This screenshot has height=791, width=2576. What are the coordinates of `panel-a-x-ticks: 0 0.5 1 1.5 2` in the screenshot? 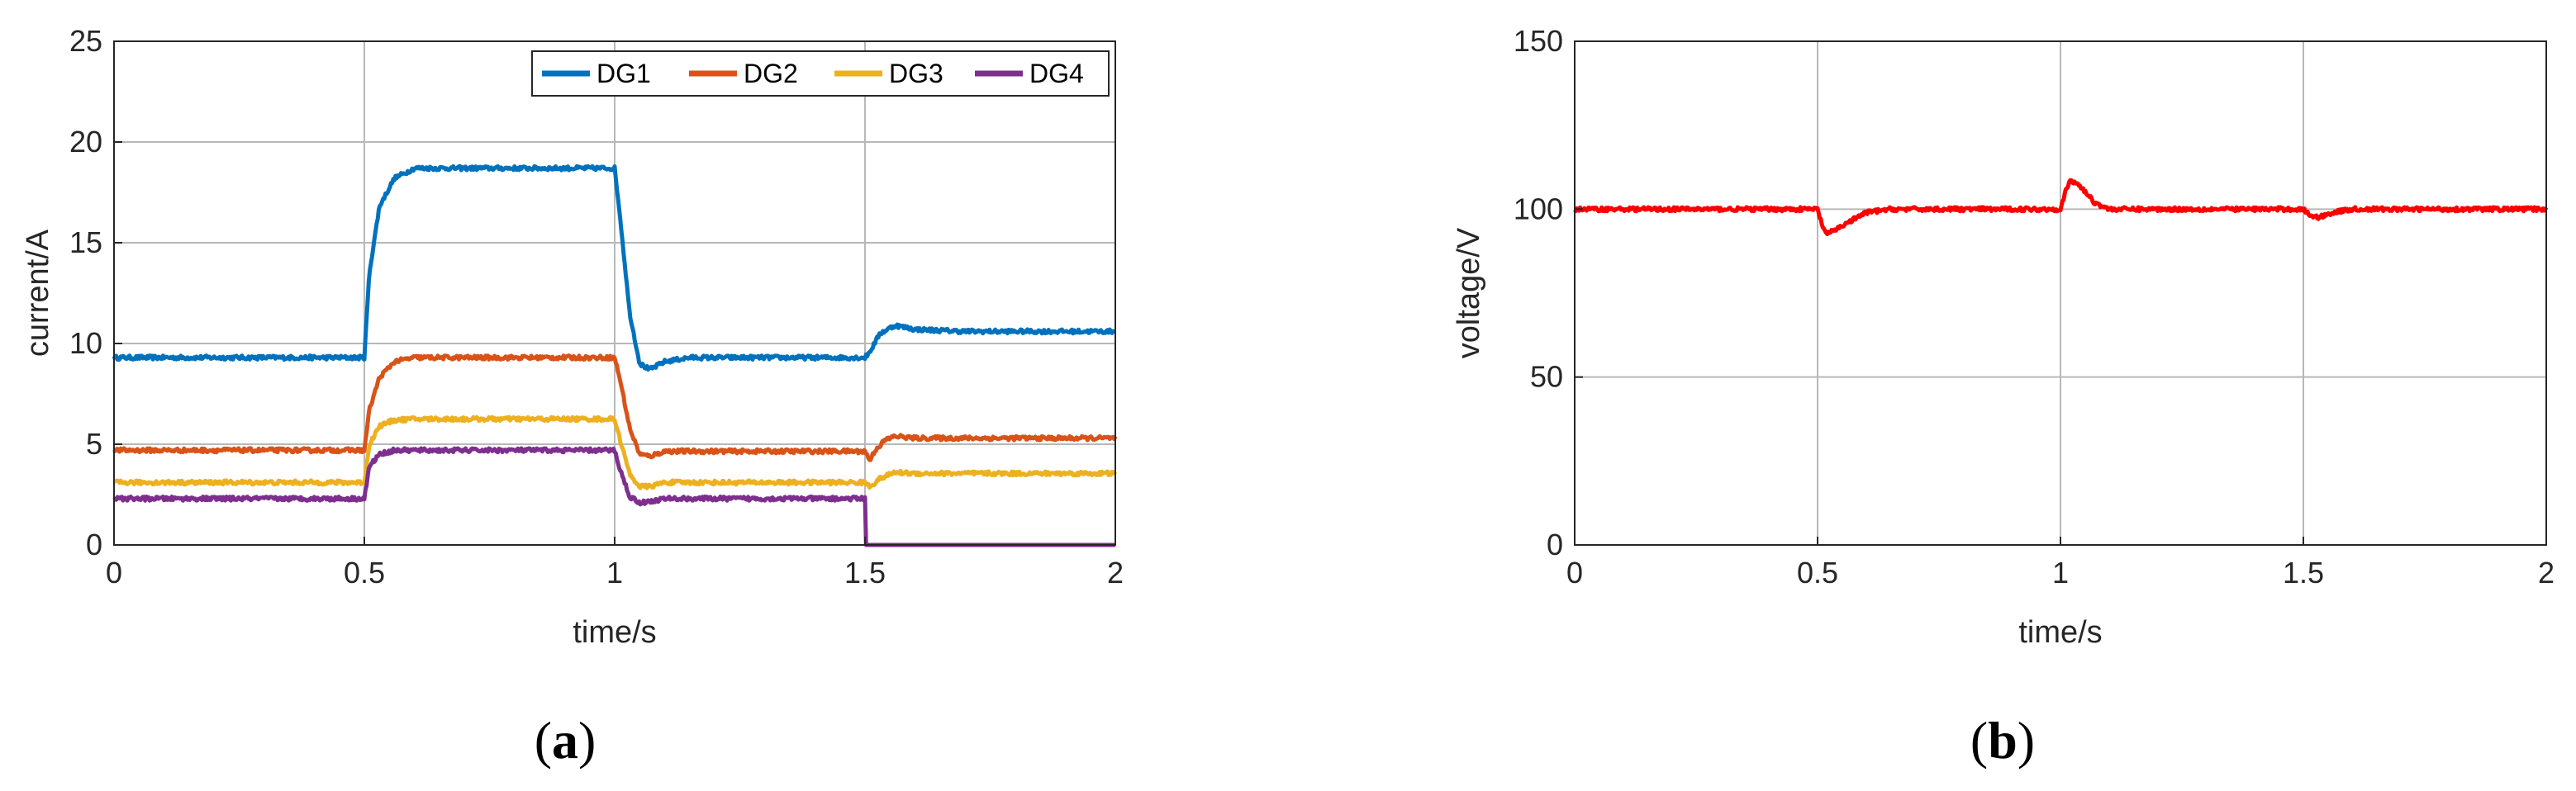 It's located at (615, 563).